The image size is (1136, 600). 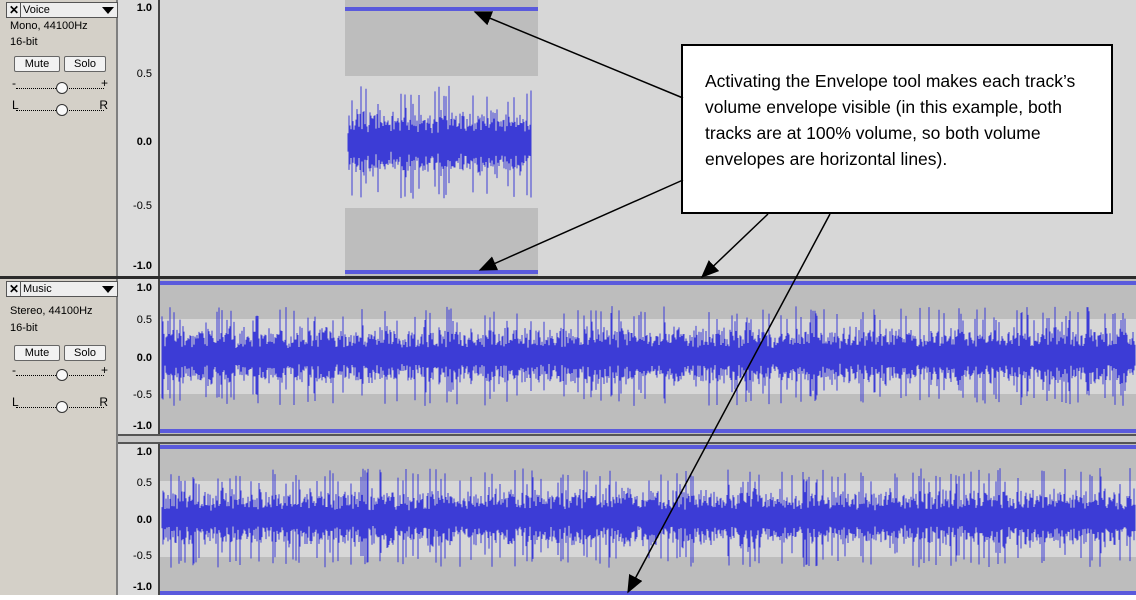 I want to click on track-separator, so click(x=568, y=277).